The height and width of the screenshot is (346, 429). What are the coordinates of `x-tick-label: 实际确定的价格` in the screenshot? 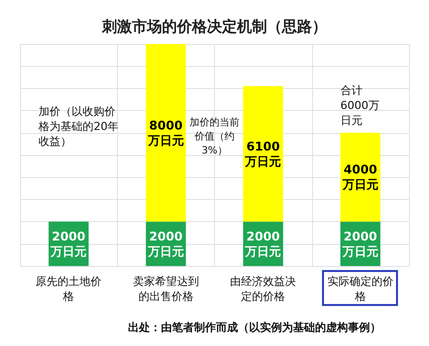 It's located at (360, 289).